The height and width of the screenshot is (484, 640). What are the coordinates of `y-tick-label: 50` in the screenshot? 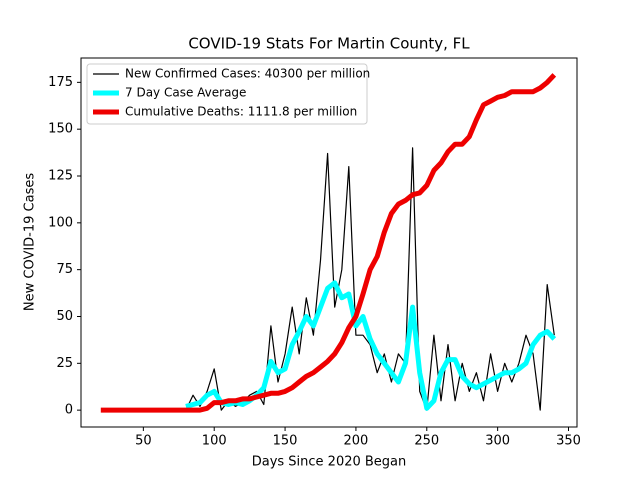 It's located at (64, 316).